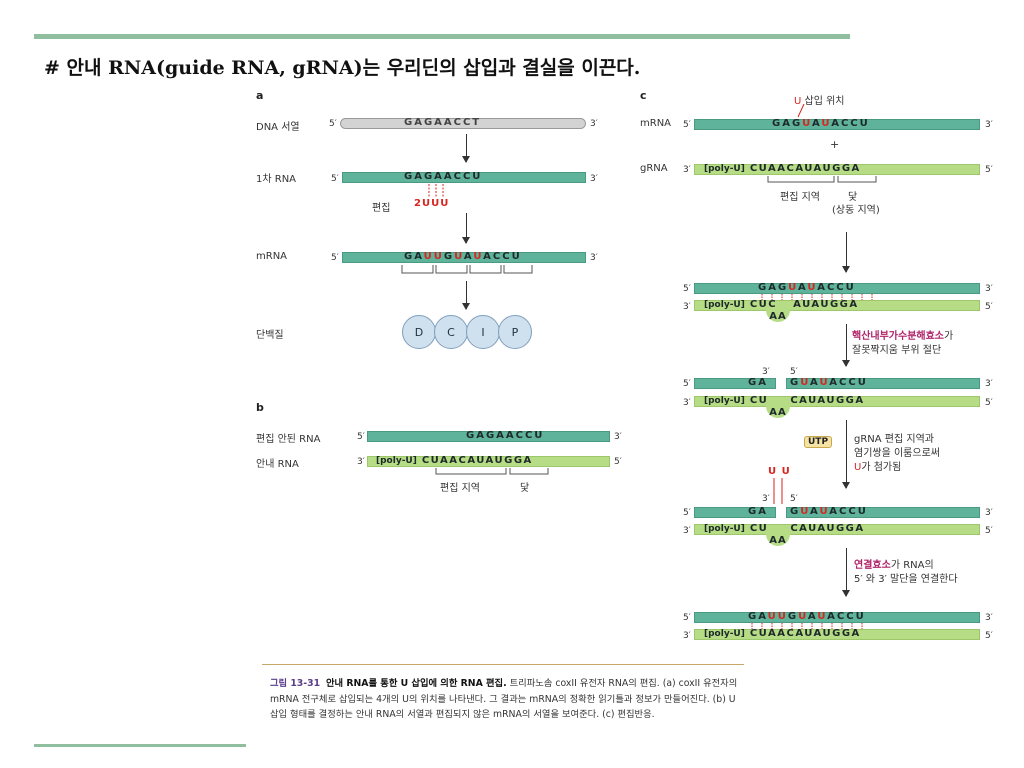 This screenshot has width=1024, height=768. Describe the element at coordinates (594, 124) in the screenshot. I see `dna-3-end: 3′` at that location.